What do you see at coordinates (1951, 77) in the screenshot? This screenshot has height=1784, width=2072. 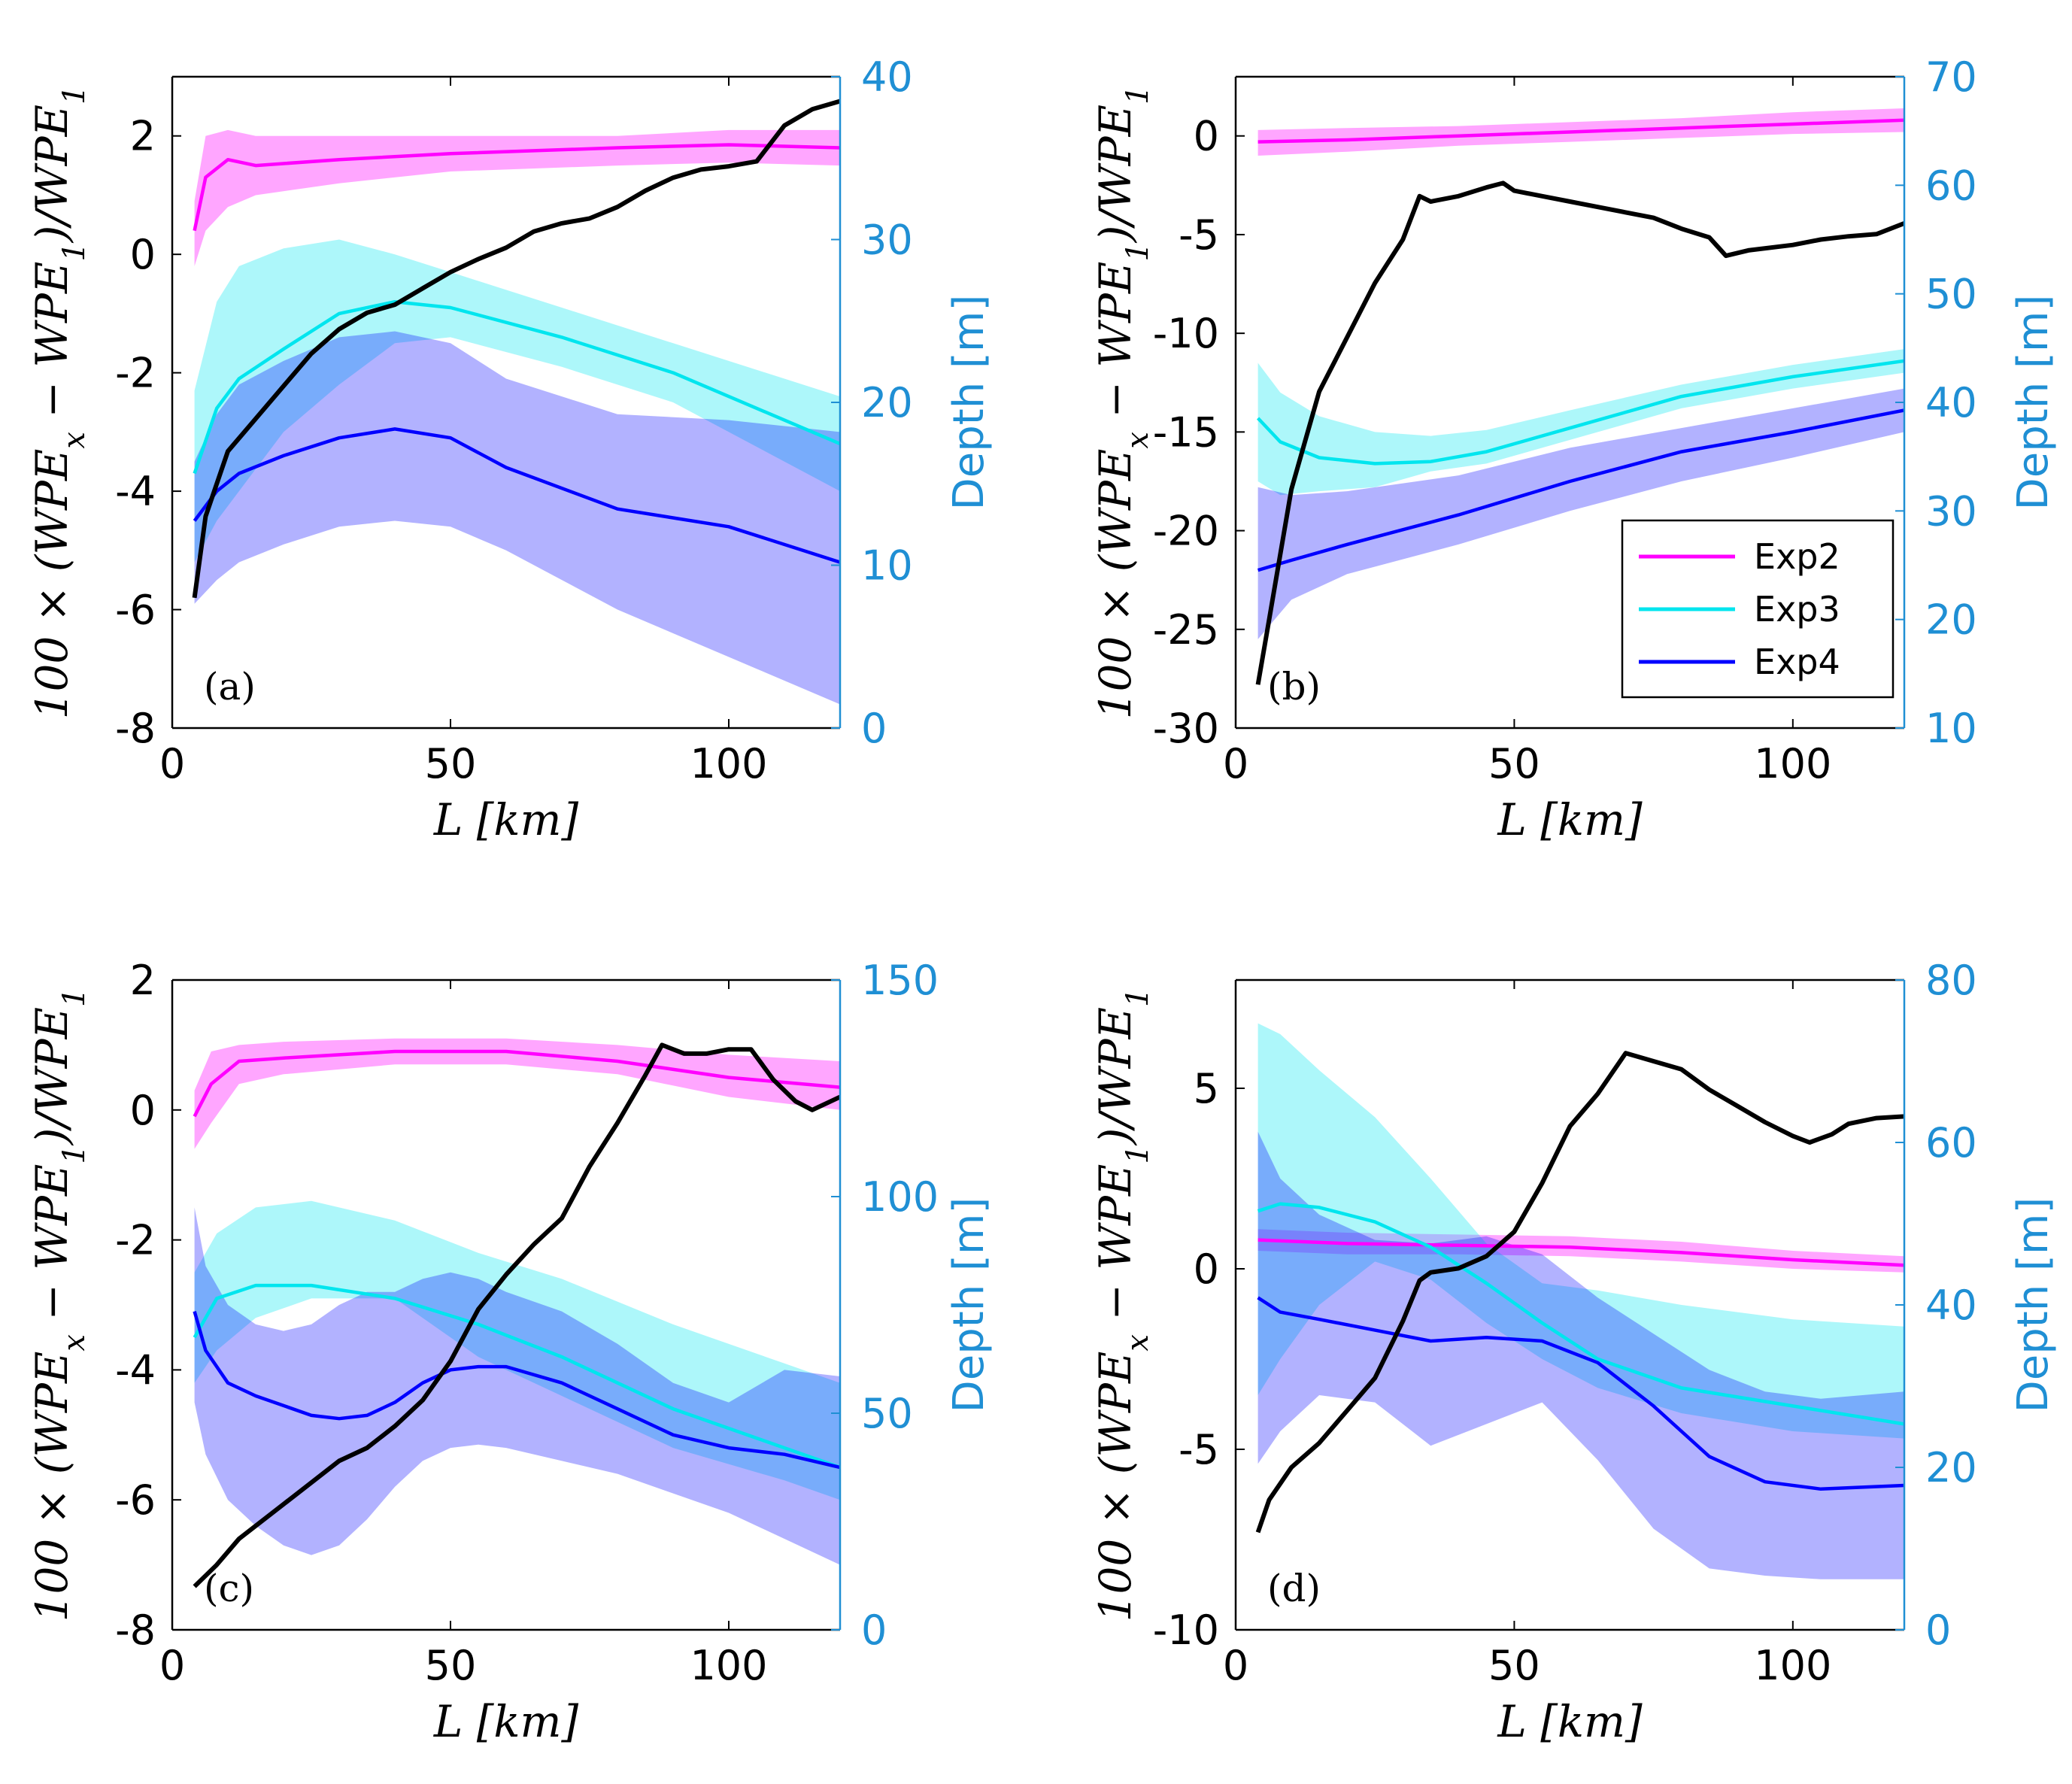 I see `y2-tick-label: 70` at bounding box center [1951, 77].